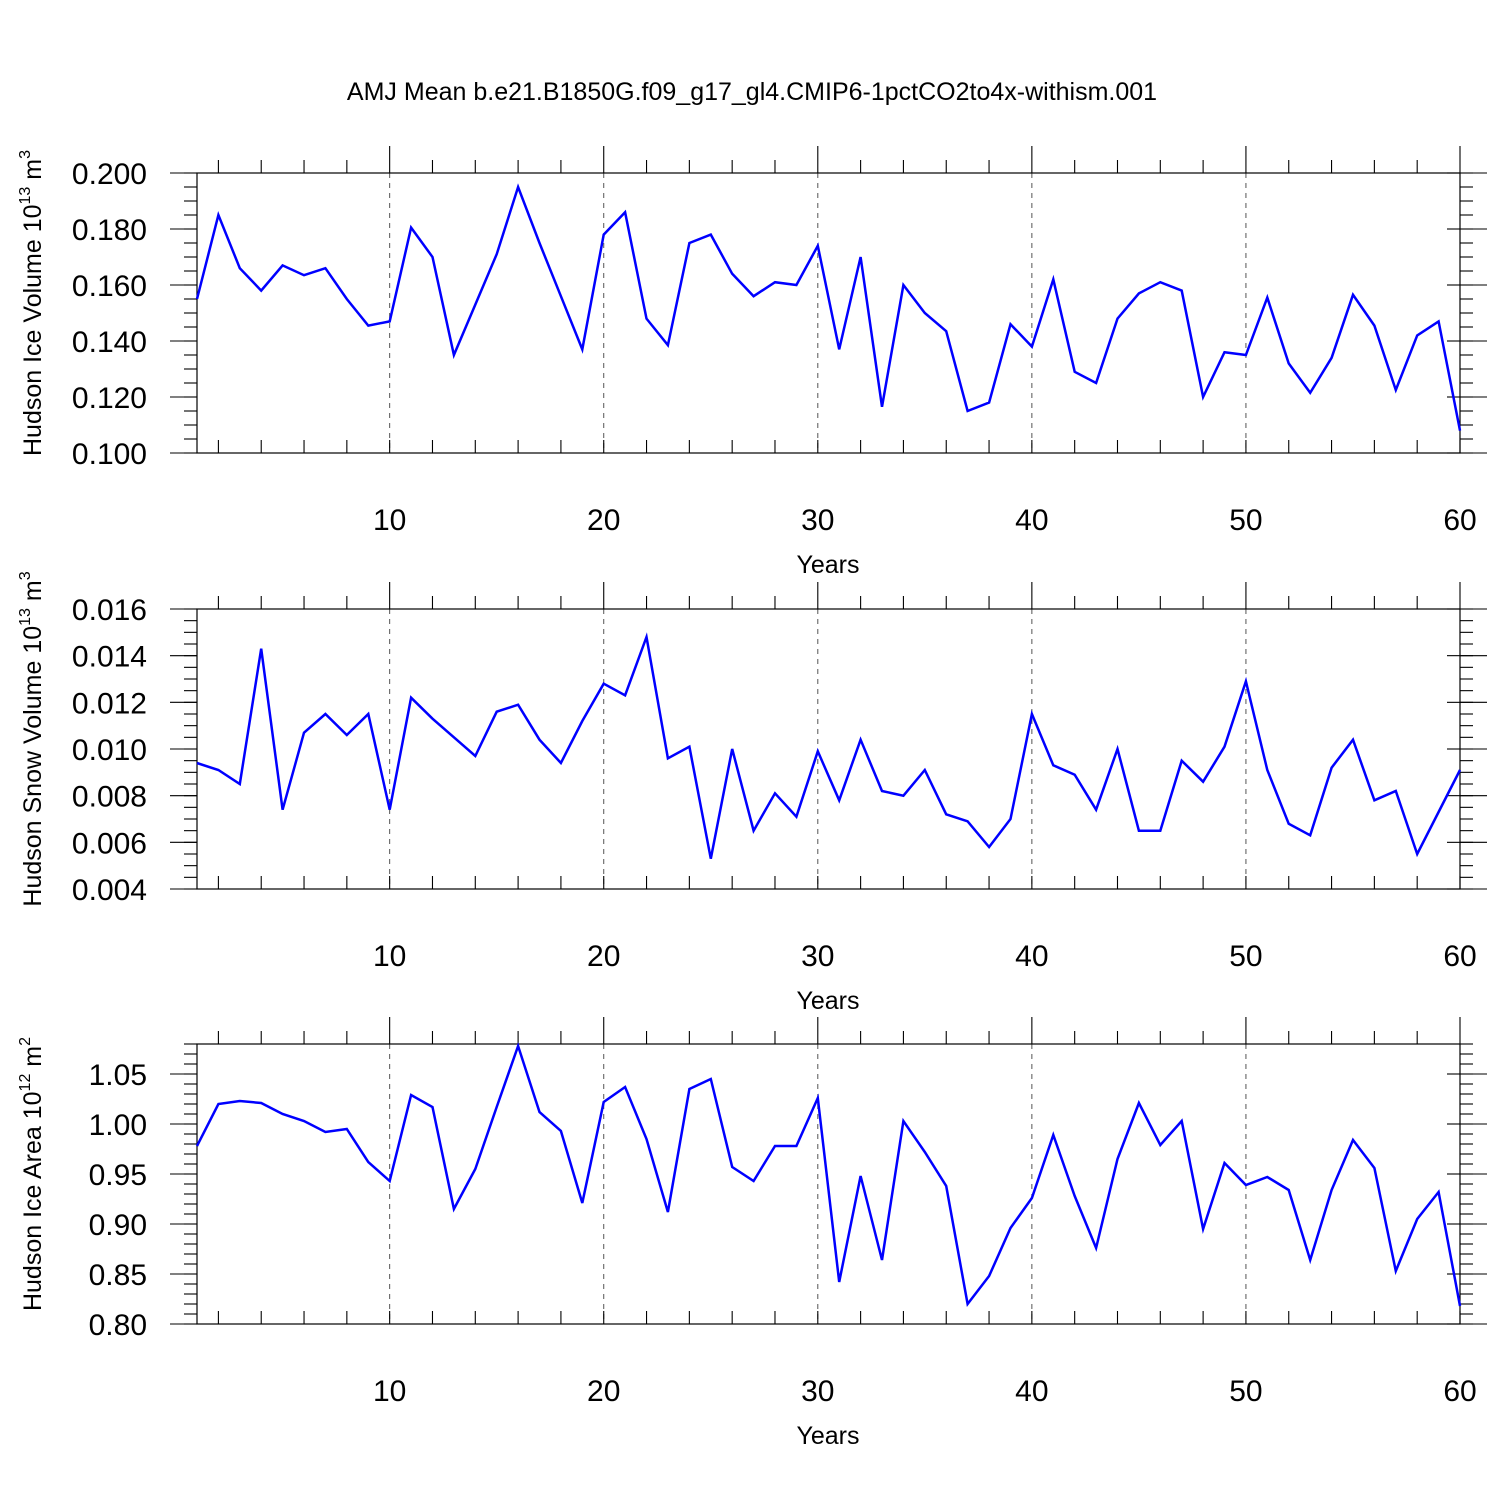 The width and height of the screenshot is (1500, 1500). I want to click on y-tick-label: 0.90, so click(118, 1225).